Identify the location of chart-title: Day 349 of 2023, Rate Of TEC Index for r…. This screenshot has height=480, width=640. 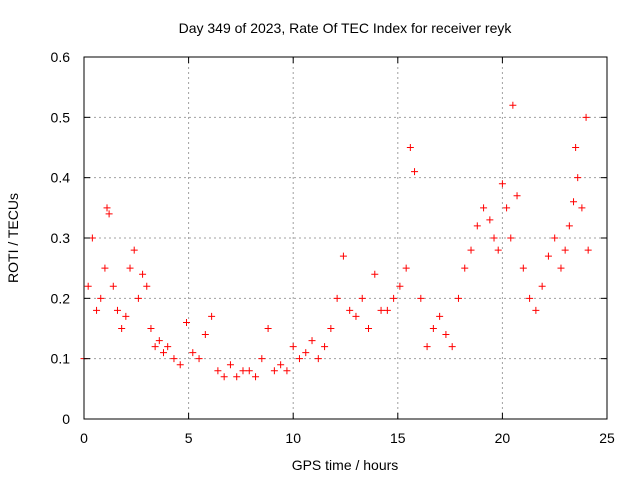
(346, 28).